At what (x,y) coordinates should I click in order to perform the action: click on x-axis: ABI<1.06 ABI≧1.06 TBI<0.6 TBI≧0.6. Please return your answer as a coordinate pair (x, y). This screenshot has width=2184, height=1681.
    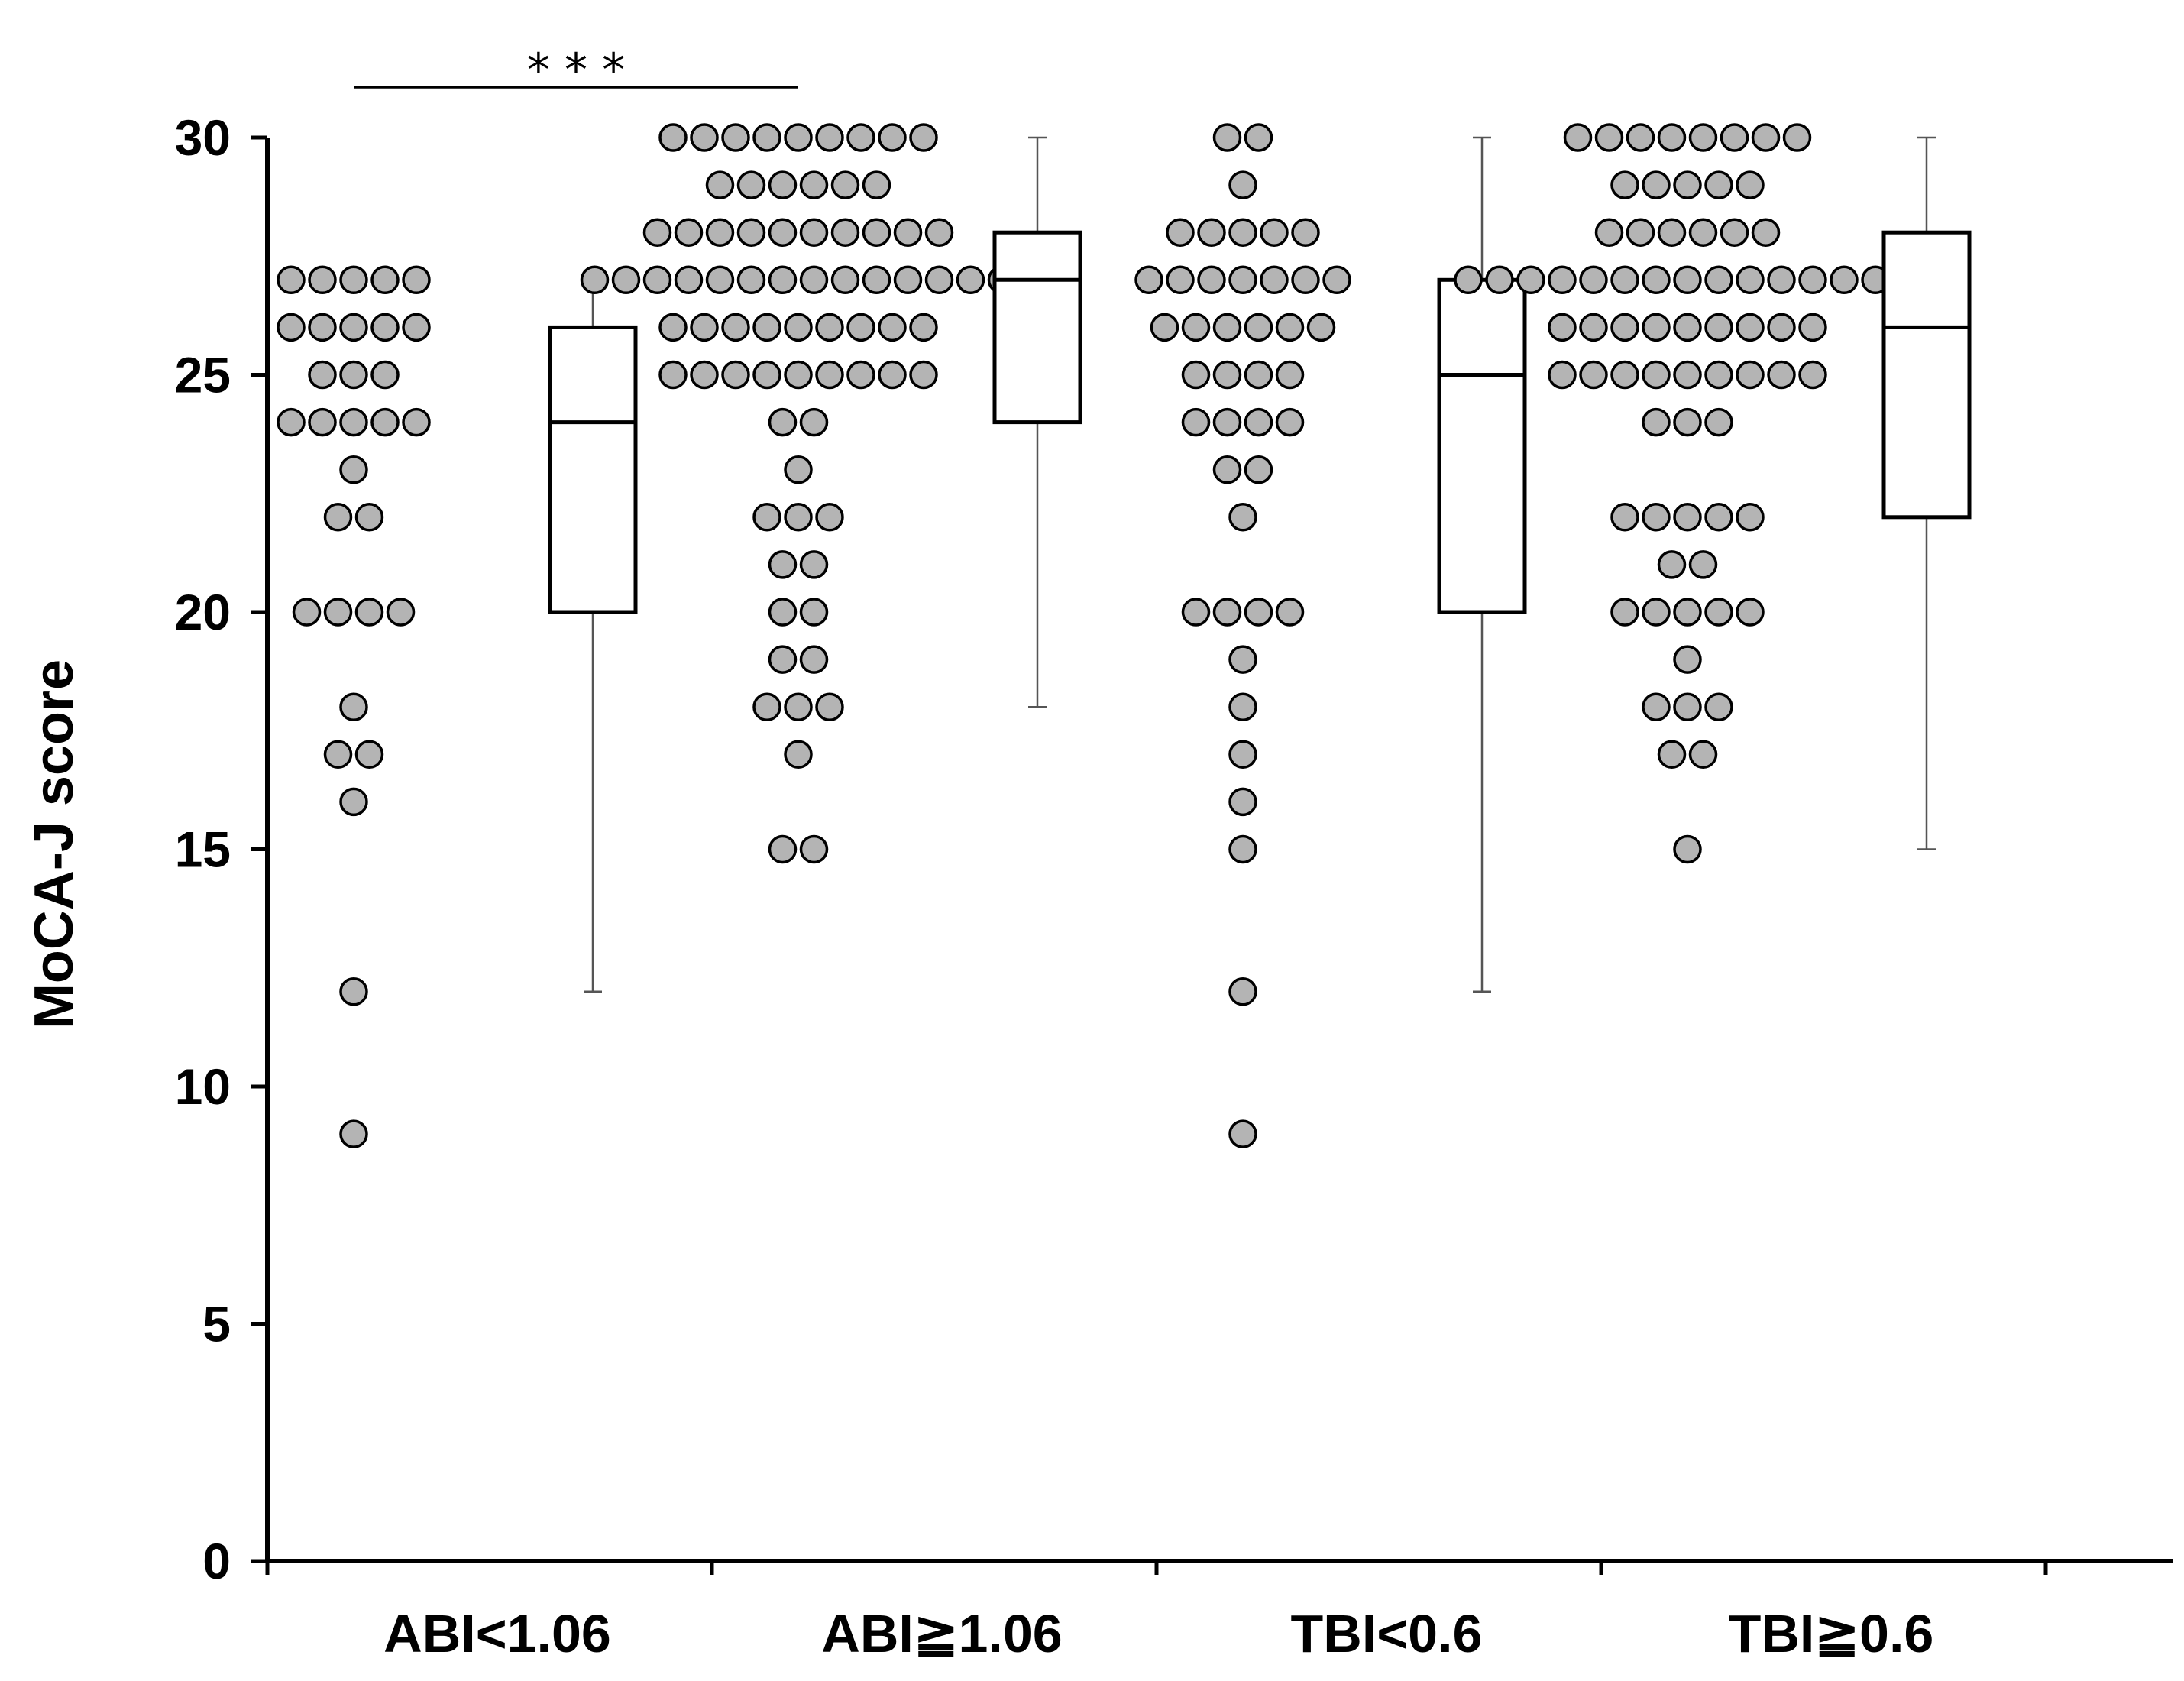
    Looking at the image, I should click on (1219, 1611).